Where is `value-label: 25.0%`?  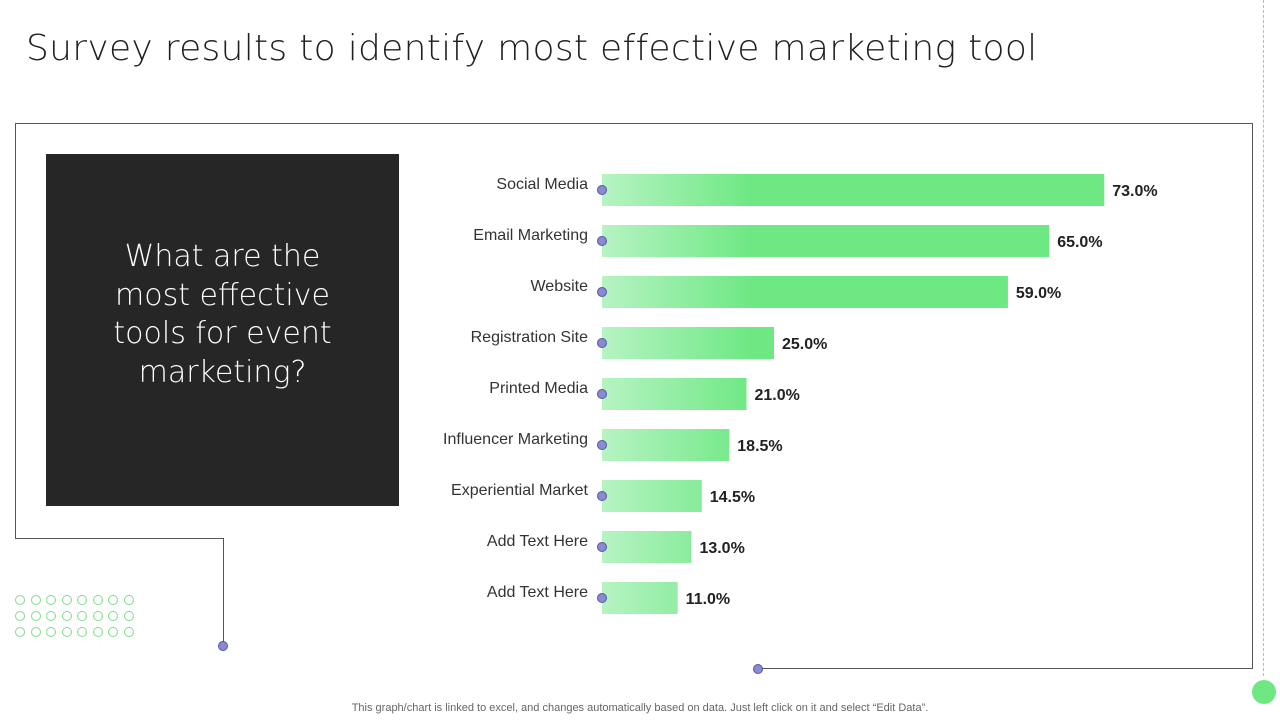 value-label: 25.0% is located at coordinates (804, 344).